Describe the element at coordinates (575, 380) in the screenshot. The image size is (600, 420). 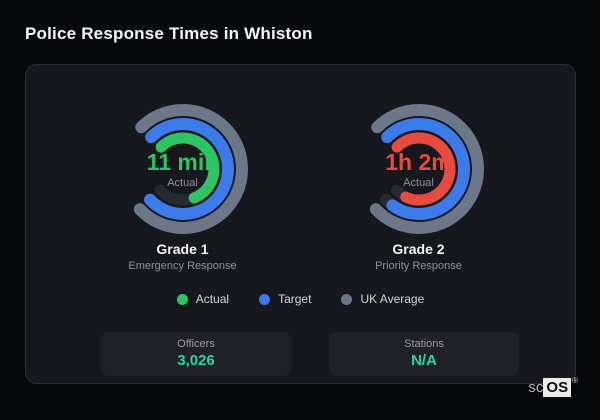
I see `registered-trademark-icon: ®` at that location.